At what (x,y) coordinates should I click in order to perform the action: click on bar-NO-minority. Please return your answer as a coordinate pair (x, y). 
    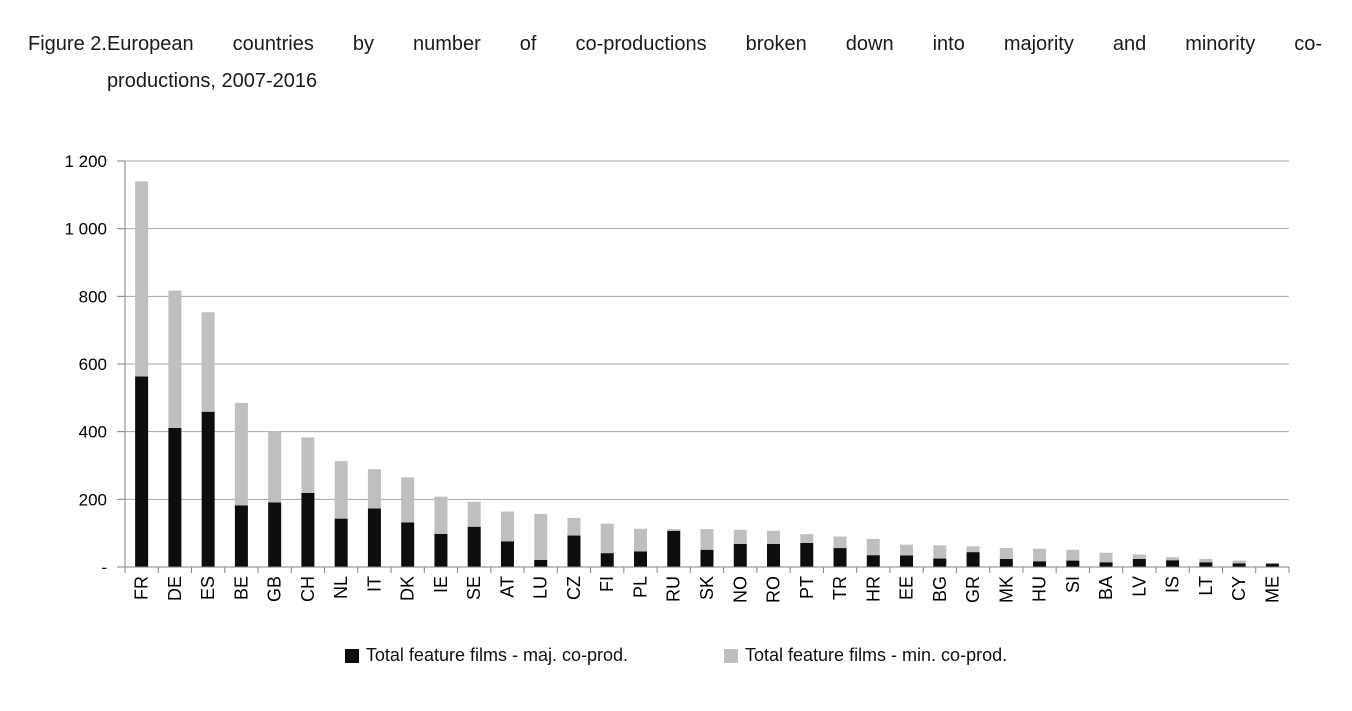
    Looking at the image, I should click on (740, 536).